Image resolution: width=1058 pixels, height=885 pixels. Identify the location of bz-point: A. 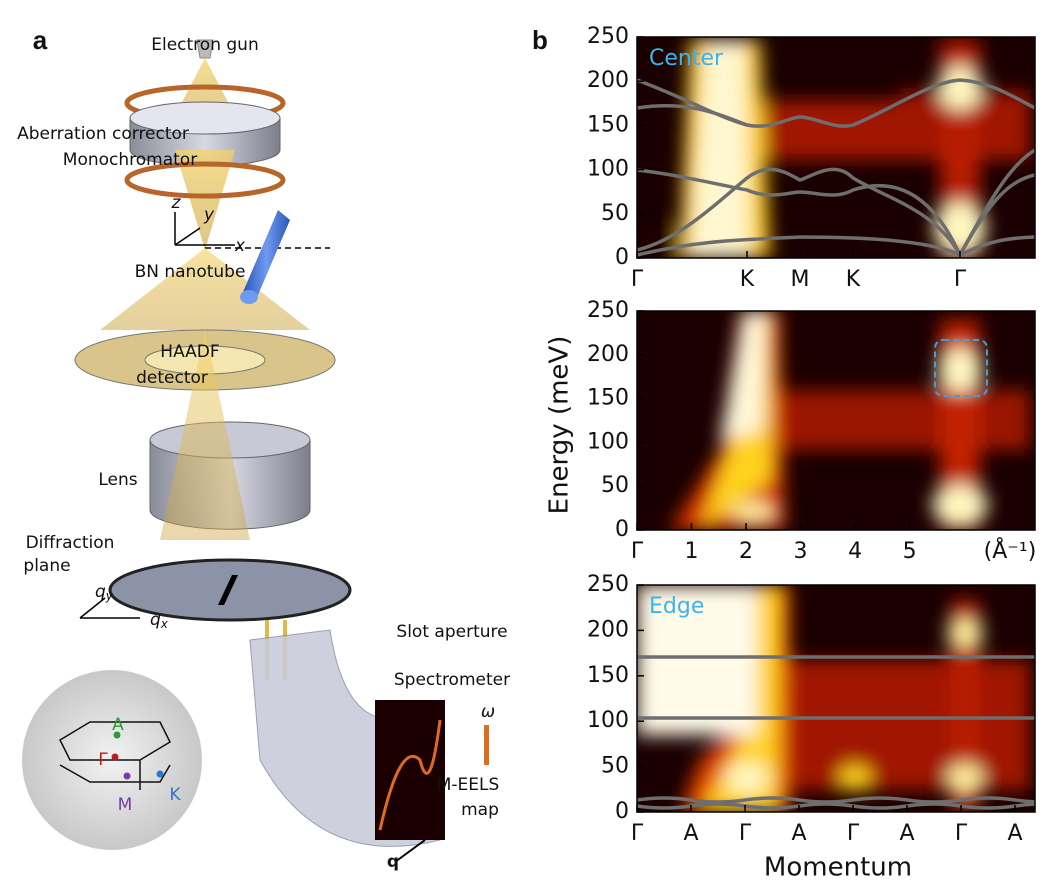
(118, 725).